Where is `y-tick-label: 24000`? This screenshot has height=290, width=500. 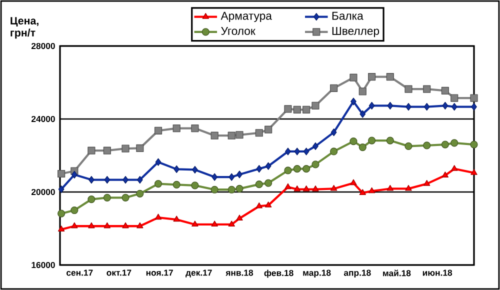 y-tick-label: 24000 is located at coordinates (43, 119).